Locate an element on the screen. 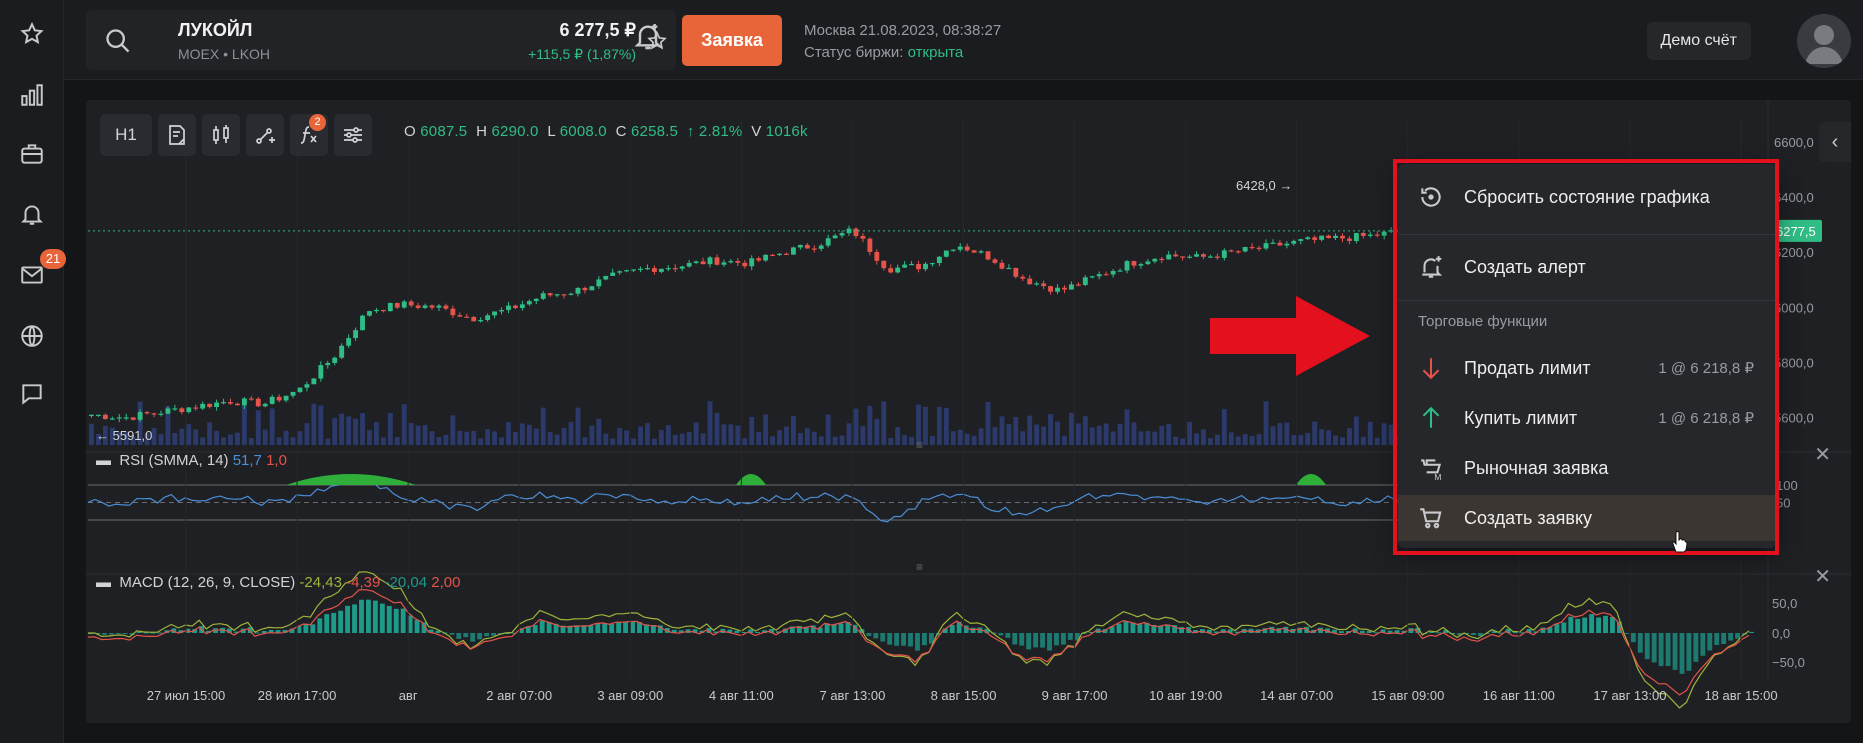 Image resolution: width=1863 pixels, height=743 pixels. menu-item-create-alert: Создать алерт is located at coordinates (1587, 267).